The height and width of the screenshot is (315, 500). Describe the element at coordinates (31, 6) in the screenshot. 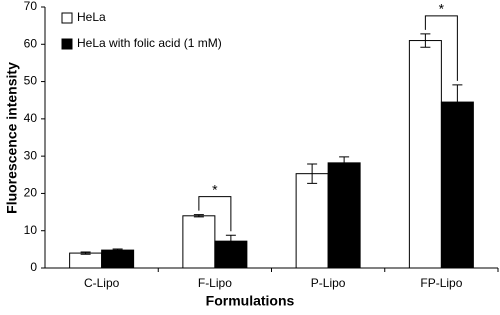

I see `y-tick-label: 70` at that location.